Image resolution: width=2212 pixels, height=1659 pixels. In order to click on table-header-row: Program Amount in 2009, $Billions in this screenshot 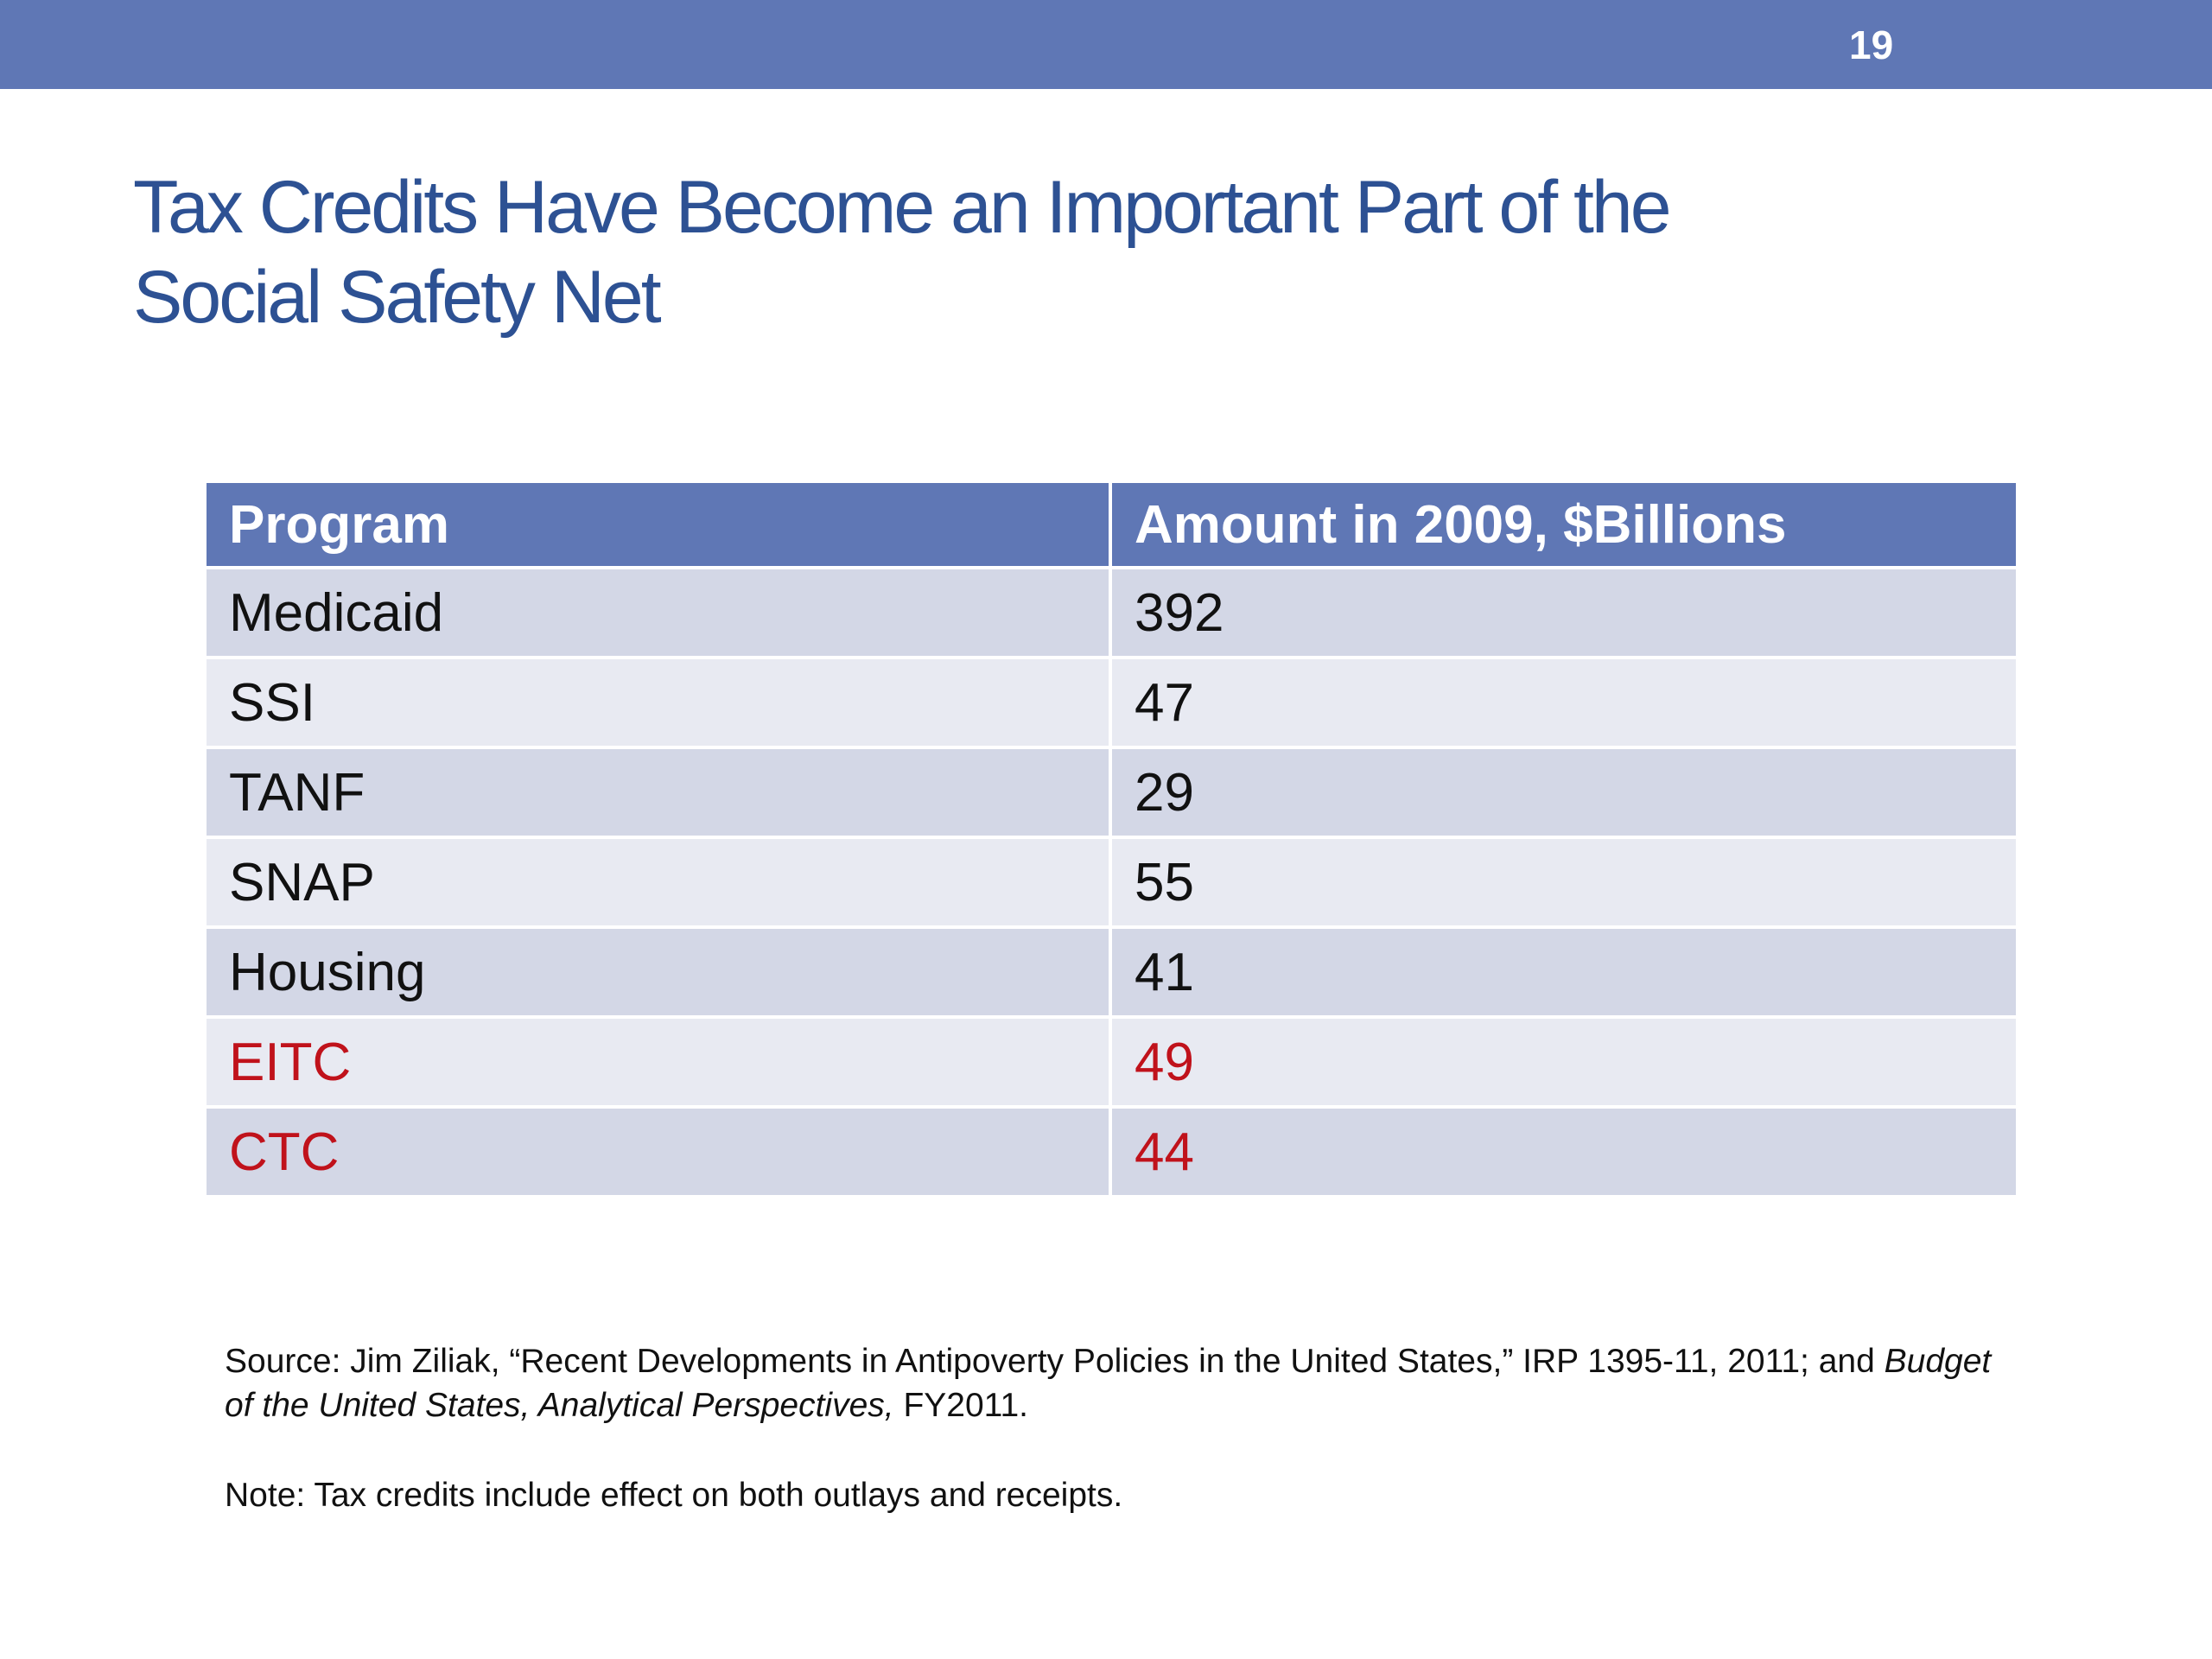, I will do `click(1111, 524)`.